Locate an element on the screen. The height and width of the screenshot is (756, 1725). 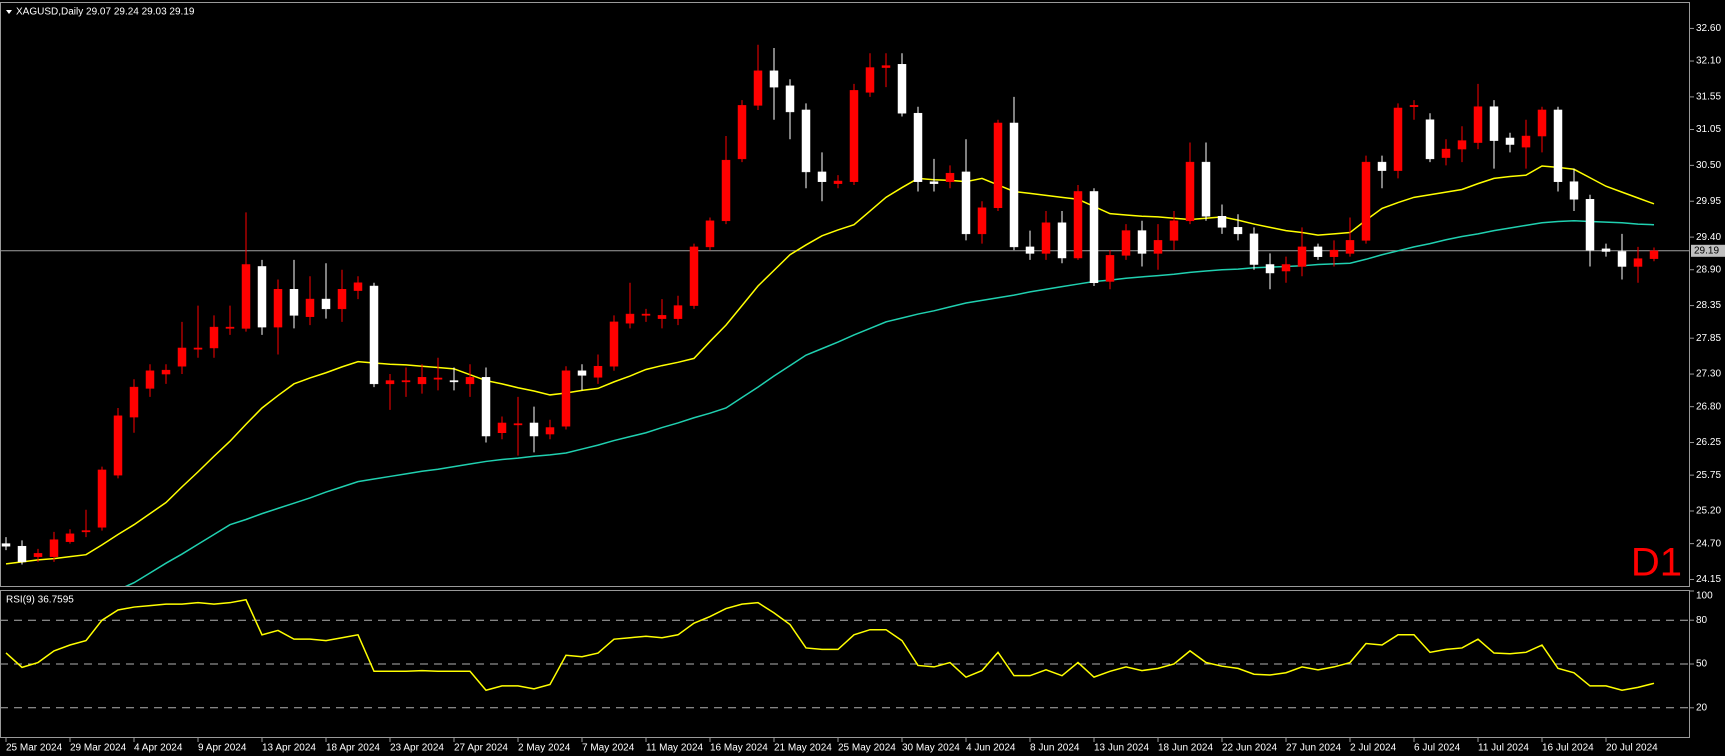
y-tick-label: 30.50 is located at coordinates (1708, 165).